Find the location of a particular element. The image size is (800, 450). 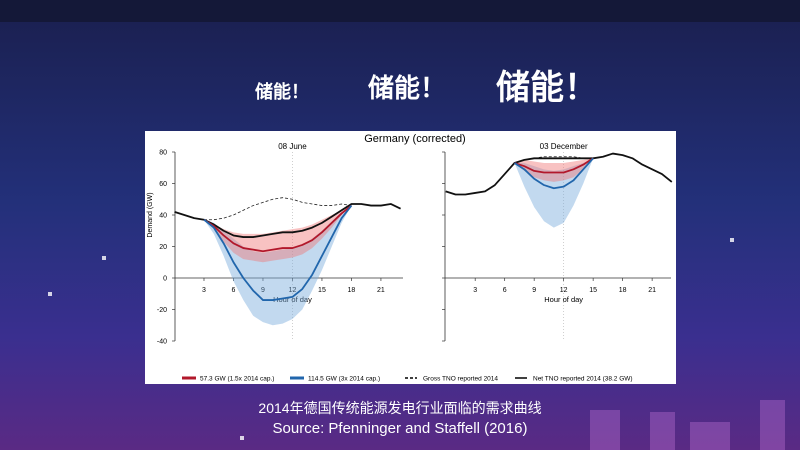

caption: 2014年德国传统能源发电行业面临的需求曲线 is located at coordinates (400, 408).